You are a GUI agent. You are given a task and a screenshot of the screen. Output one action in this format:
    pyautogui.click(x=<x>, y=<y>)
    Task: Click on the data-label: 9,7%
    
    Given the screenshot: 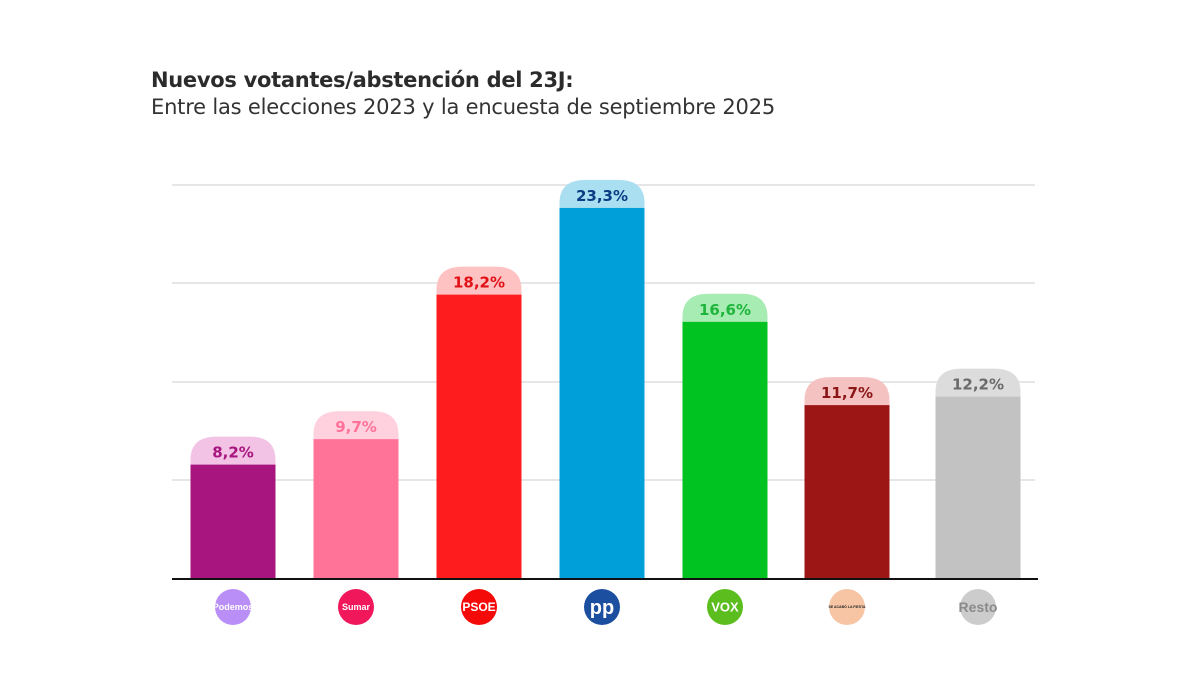 What is the action you would take?
    pyautogui.click(x=356, y=427)
    